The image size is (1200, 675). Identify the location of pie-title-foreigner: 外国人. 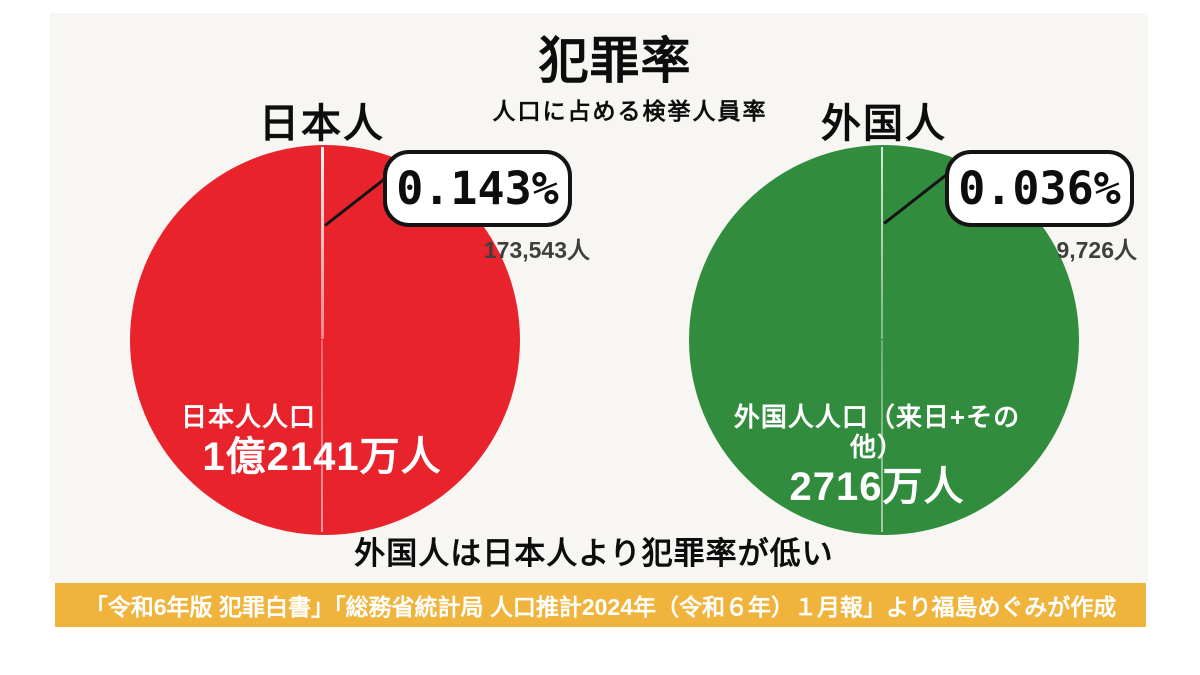
(884, 124).